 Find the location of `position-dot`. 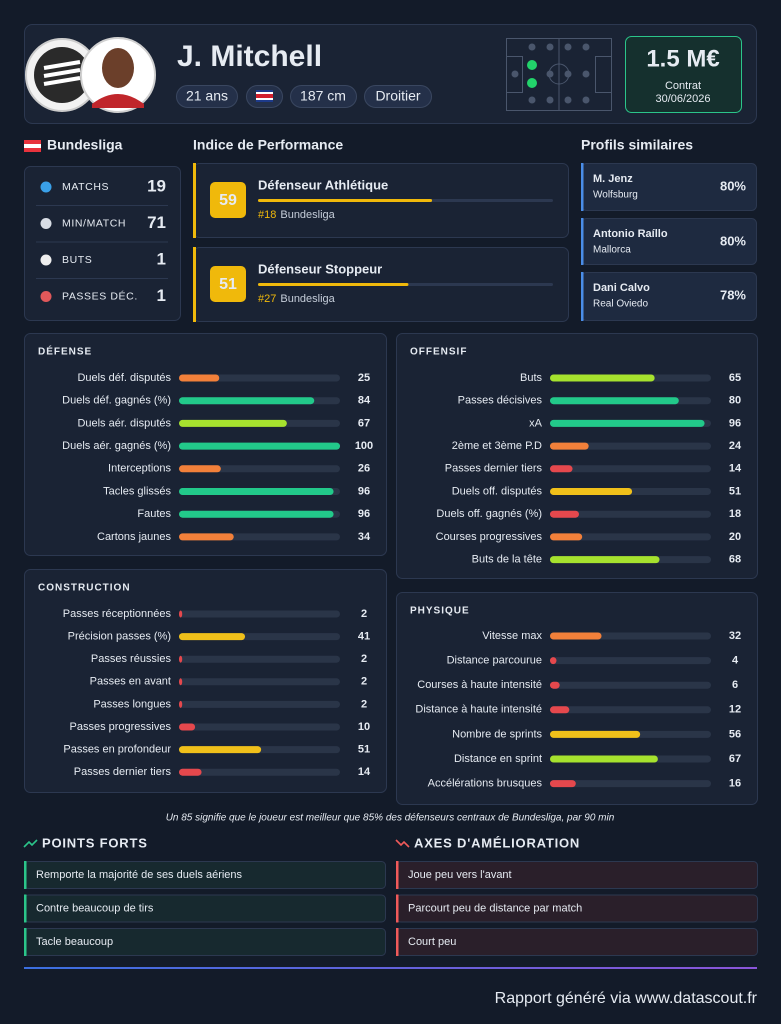

position-dot is located at coordinates (532, 65).